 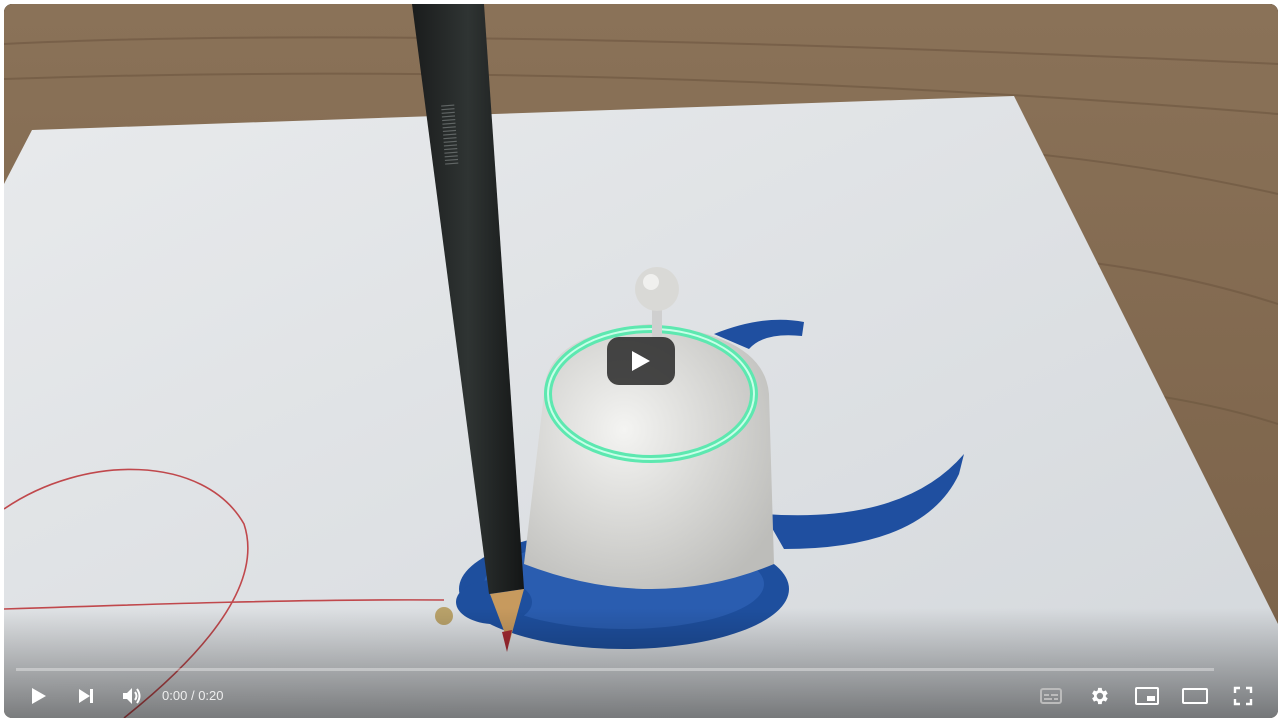 I want to click on theater-icon, so click(x=1195, y=696).